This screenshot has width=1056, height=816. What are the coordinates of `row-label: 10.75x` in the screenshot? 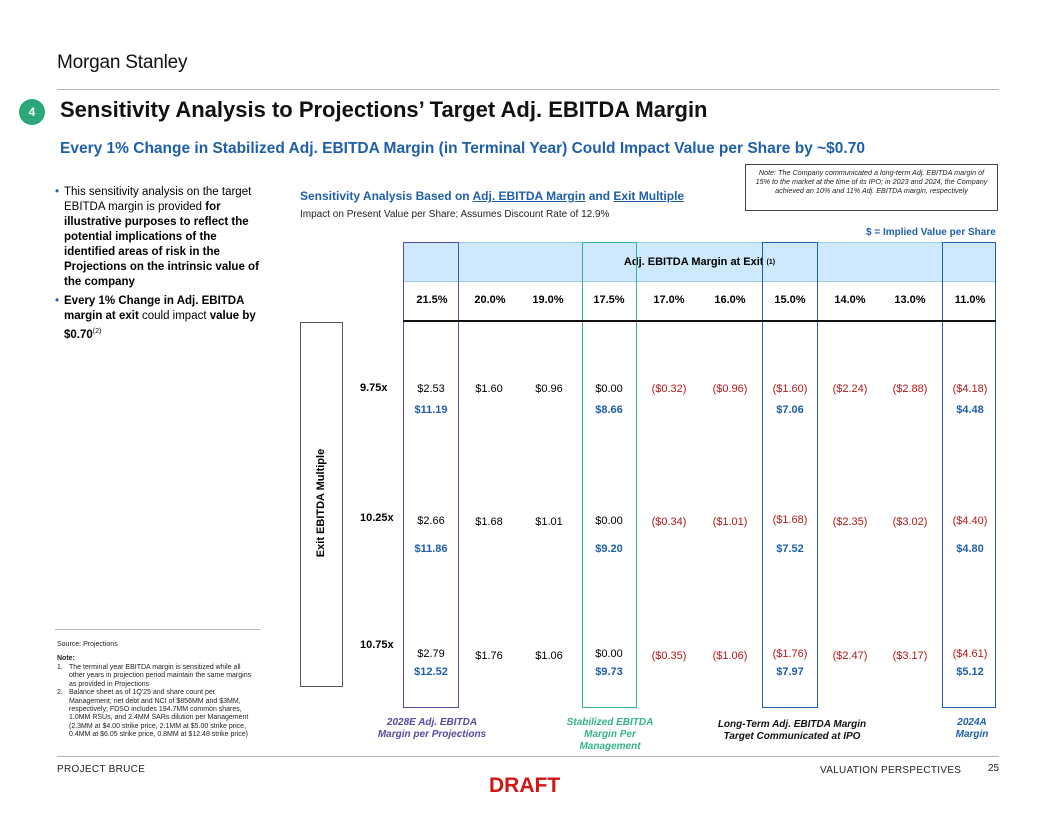 It's located at (377, 645).